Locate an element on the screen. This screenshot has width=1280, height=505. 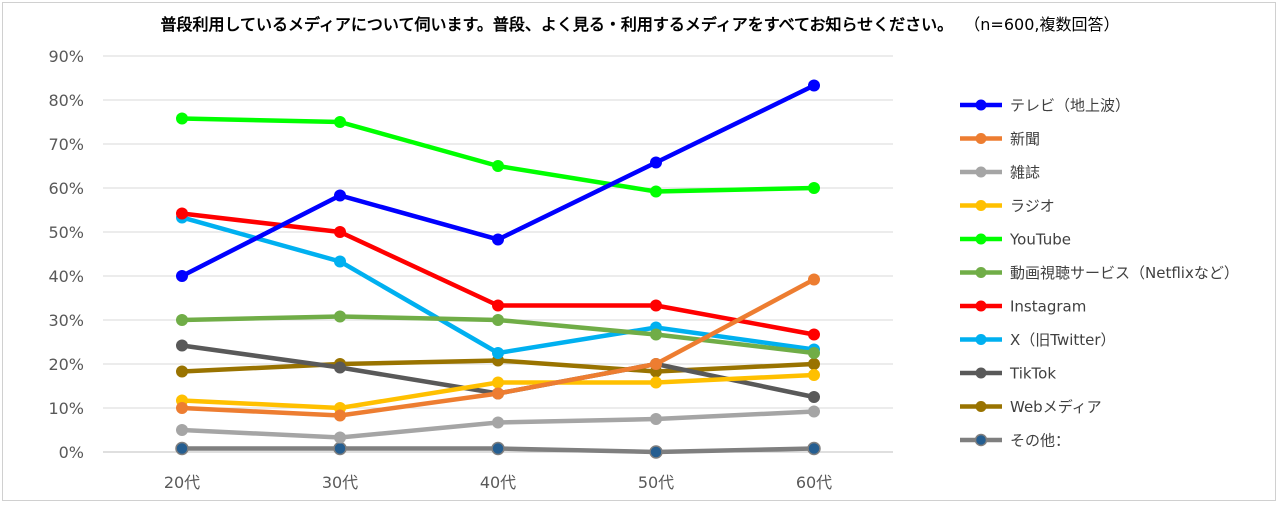
legend-label: テレビ（地上波） is located at coordinates (1070, 106).